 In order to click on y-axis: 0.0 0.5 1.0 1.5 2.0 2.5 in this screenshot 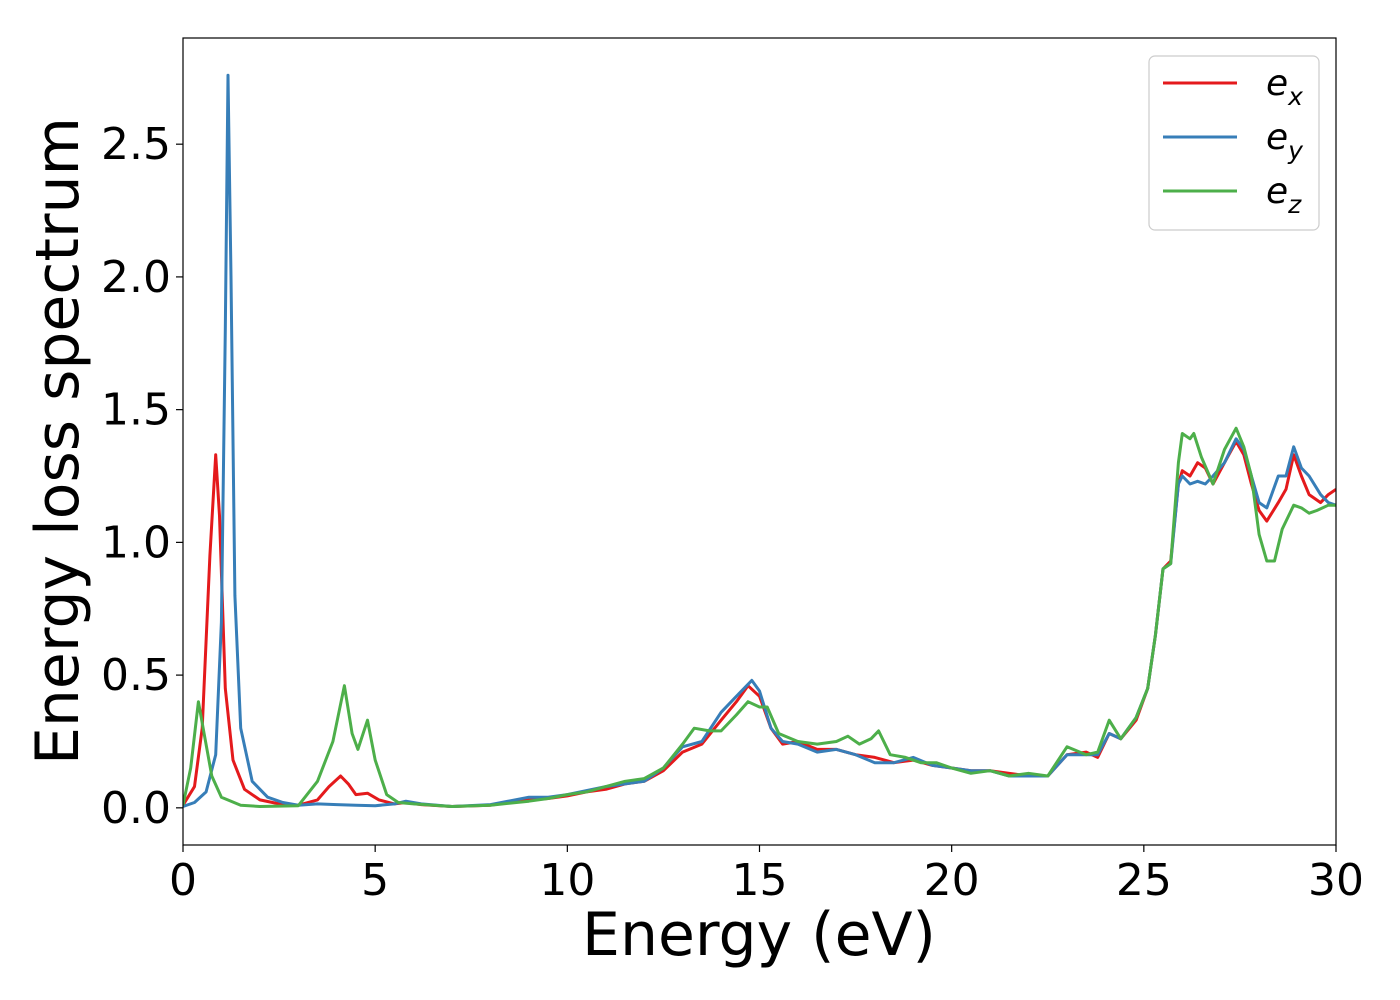, I will do `click(142, 476)`.